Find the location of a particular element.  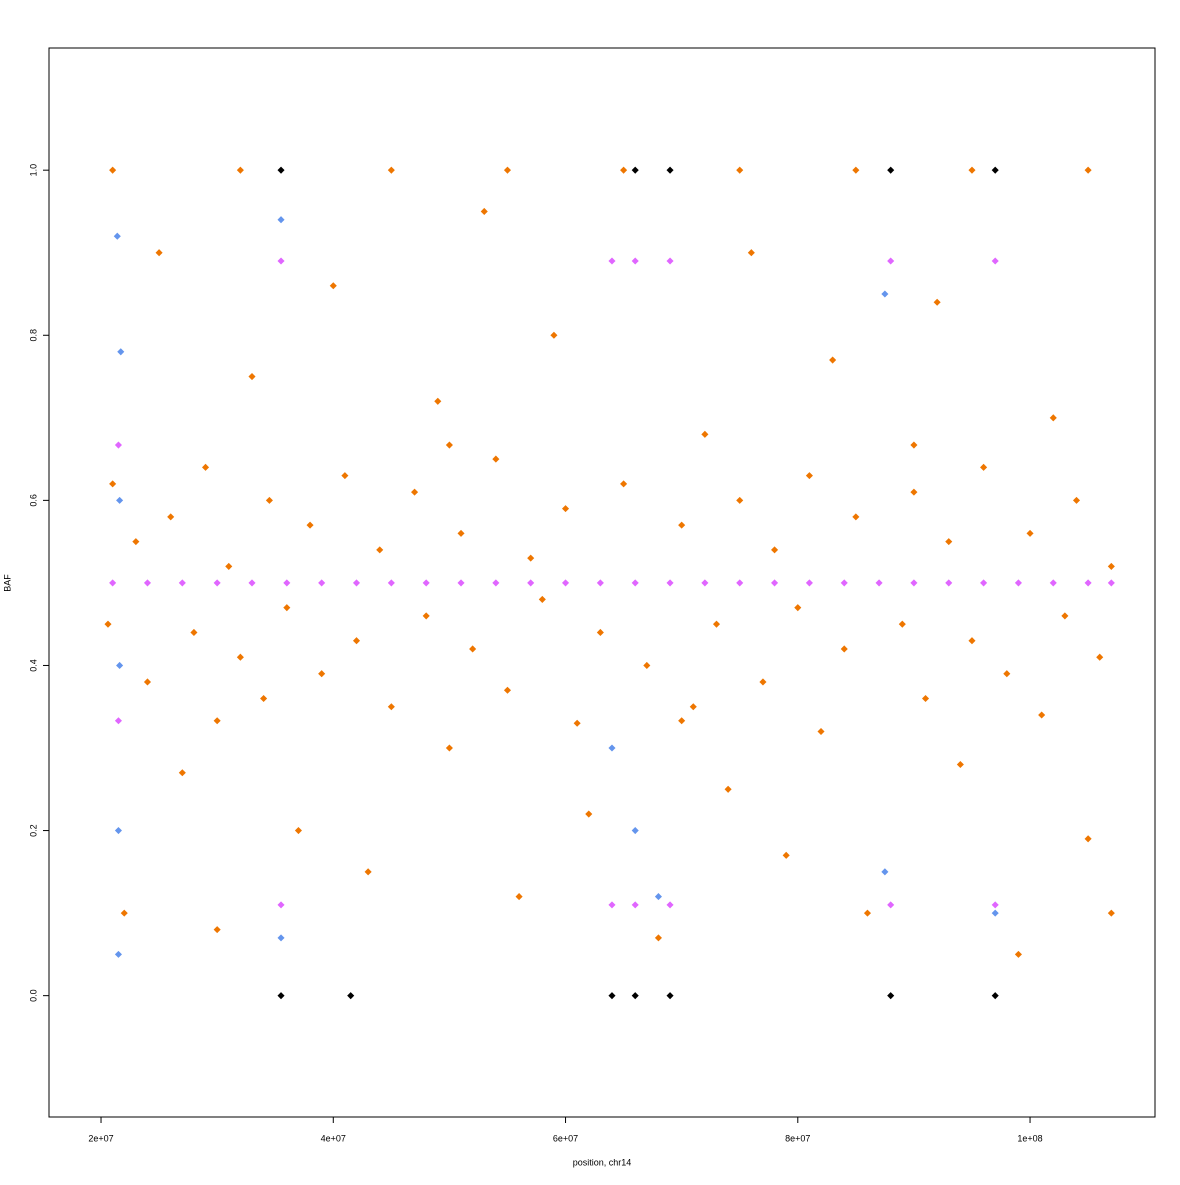

y-tick-label: 0.4 is located at coordinates (33, 665).